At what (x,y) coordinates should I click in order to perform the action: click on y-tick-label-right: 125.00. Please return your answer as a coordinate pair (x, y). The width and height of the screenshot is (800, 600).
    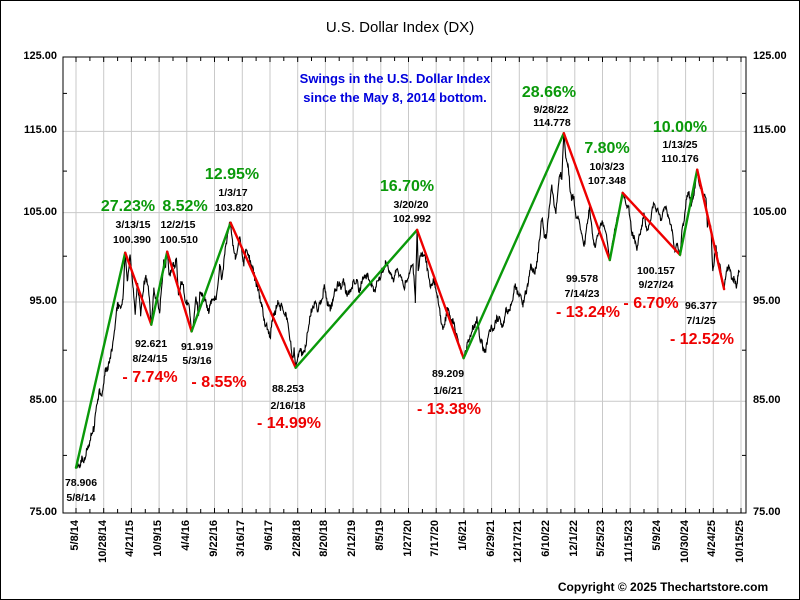
    Looking at the image, I should click on (770, 56).